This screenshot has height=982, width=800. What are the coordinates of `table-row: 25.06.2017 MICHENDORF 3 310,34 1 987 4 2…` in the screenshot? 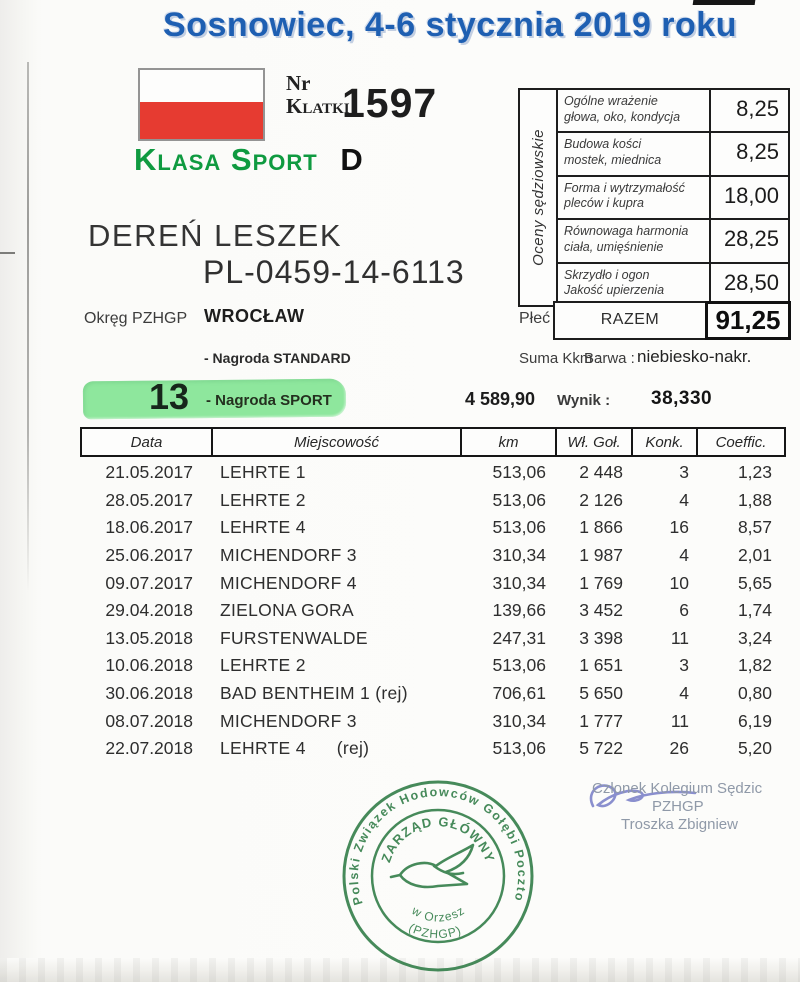 It's located at (433, 556).